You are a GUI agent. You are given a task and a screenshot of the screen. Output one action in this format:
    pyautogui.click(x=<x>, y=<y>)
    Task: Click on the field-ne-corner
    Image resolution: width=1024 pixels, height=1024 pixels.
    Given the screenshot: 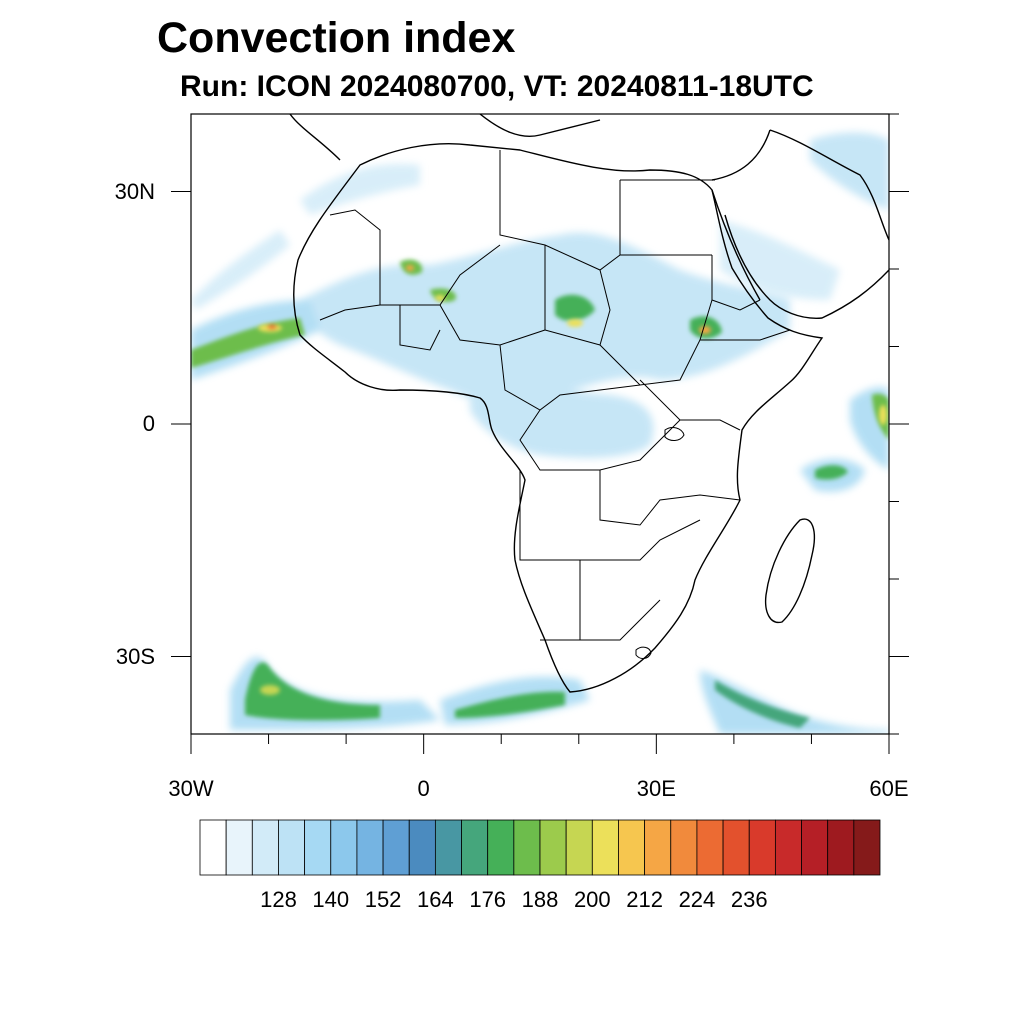 What is the action you would take?
    pyautogui.click(x=849, y=171)
    